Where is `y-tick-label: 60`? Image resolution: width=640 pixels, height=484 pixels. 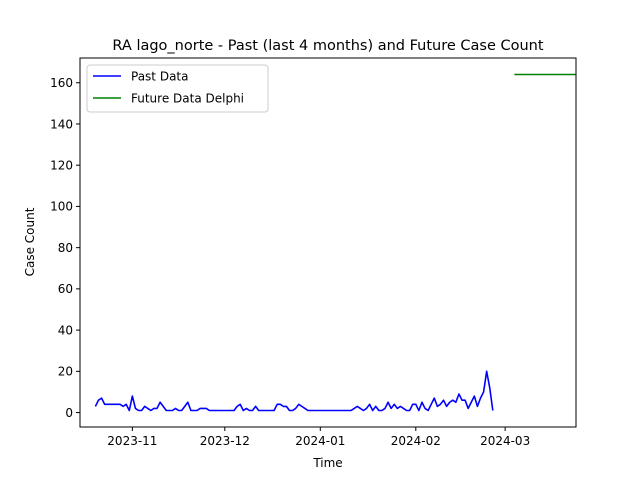 y-tick-label: 60 is located at coordinates (65, 289).